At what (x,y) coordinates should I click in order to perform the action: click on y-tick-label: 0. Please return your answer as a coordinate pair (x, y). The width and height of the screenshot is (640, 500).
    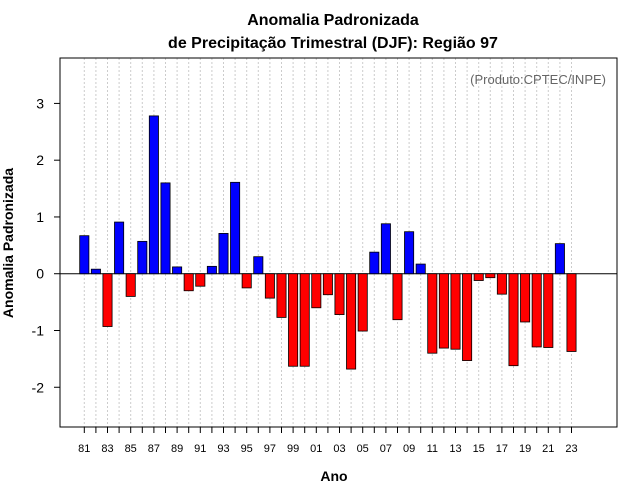
    Looking at the image, I should click on (40, 274).